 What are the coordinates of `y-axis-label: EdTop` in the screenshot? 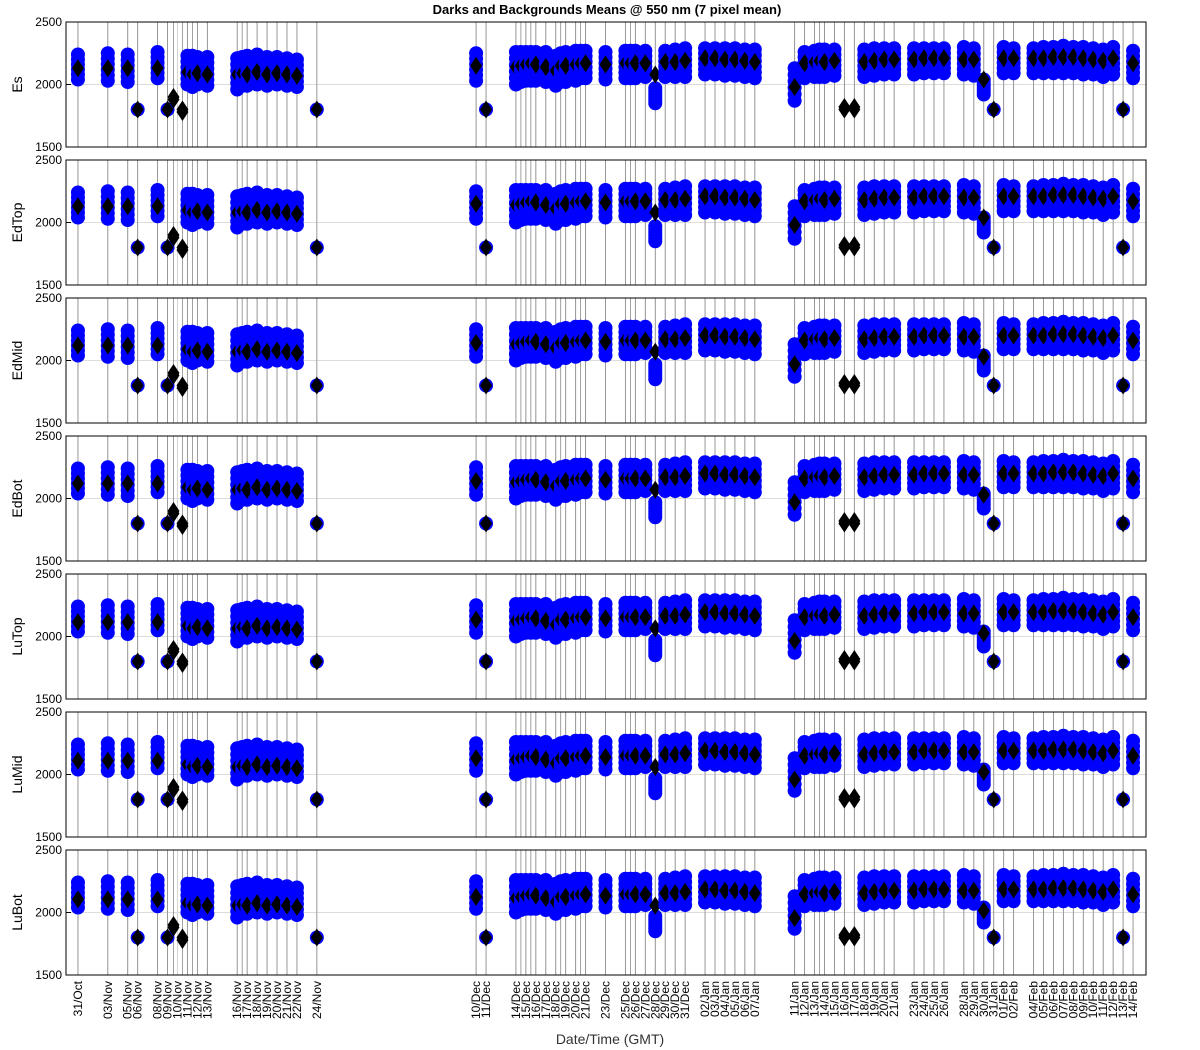 It's located at (17, 222).